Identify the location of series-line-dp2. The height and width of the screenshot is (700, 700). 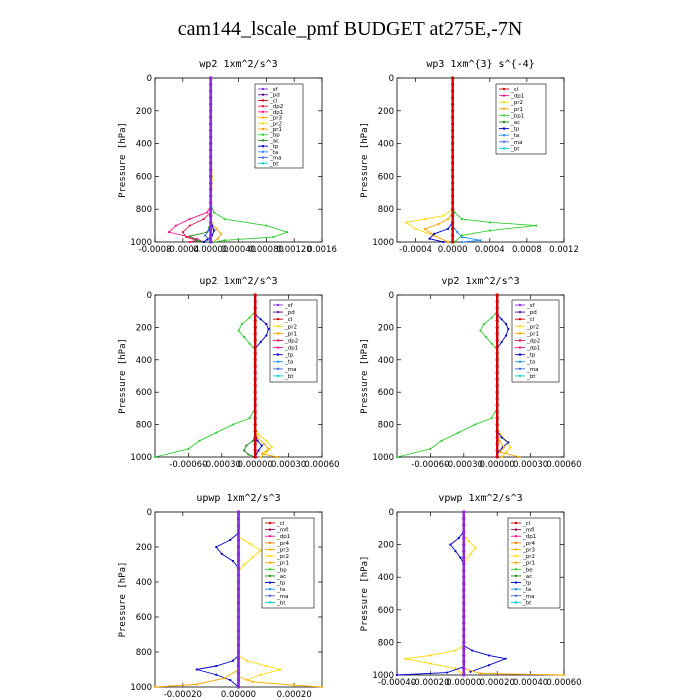
(197, 160).